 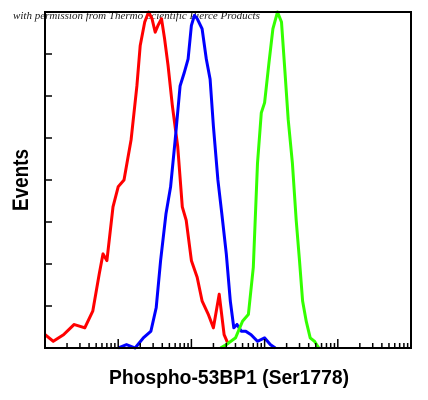 What do you see at coordinates (229, 378) in the screenshot?
I see `x-axis-label: Phospho-53BP1 (Ser1778)` at bounding box center [229, 378].